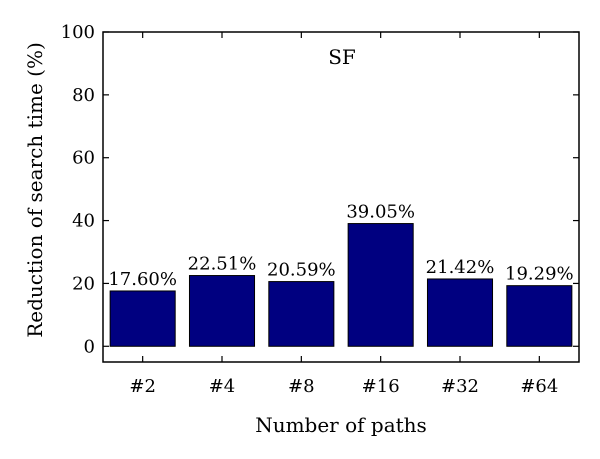 The height and width of the screenshot is (459, 600). What do you see at coordinates (341, 425) in the screenshot?
I see `x-axis-title: Number of paths` at bounding box center [341, 425].